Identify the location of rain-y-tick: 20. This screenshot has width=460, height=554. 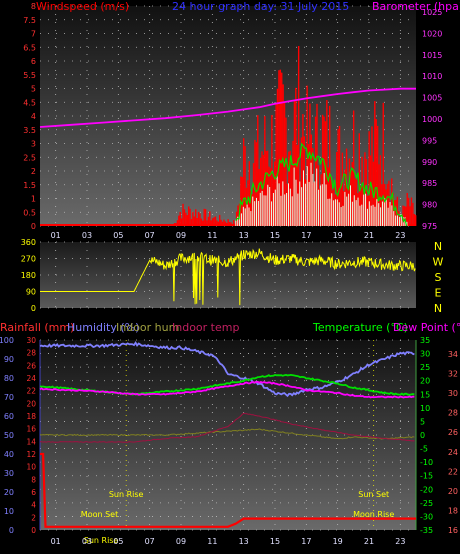
(31, 403).